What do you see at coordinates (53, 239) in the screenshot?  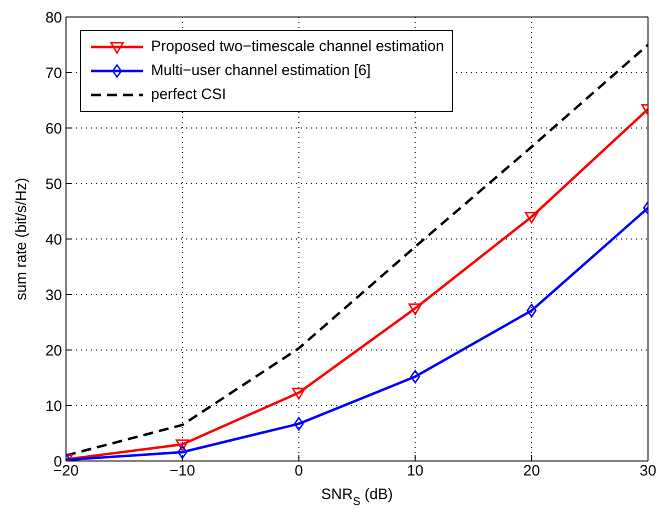 I see `y-tick-label: 40` at bounding box center [53, 239].